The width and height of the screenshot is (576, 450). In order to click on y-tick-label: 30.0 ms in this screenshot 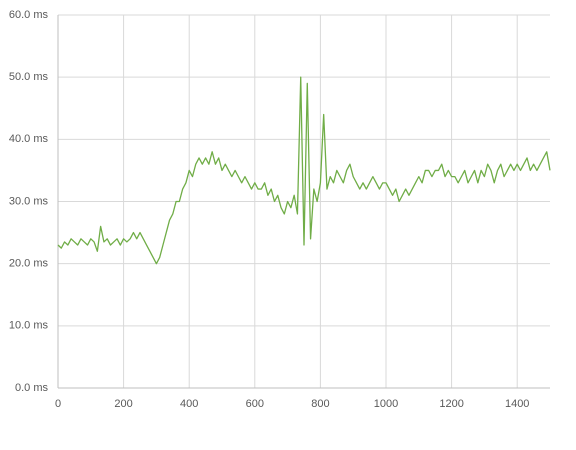, I will do `click(29, 201)`.